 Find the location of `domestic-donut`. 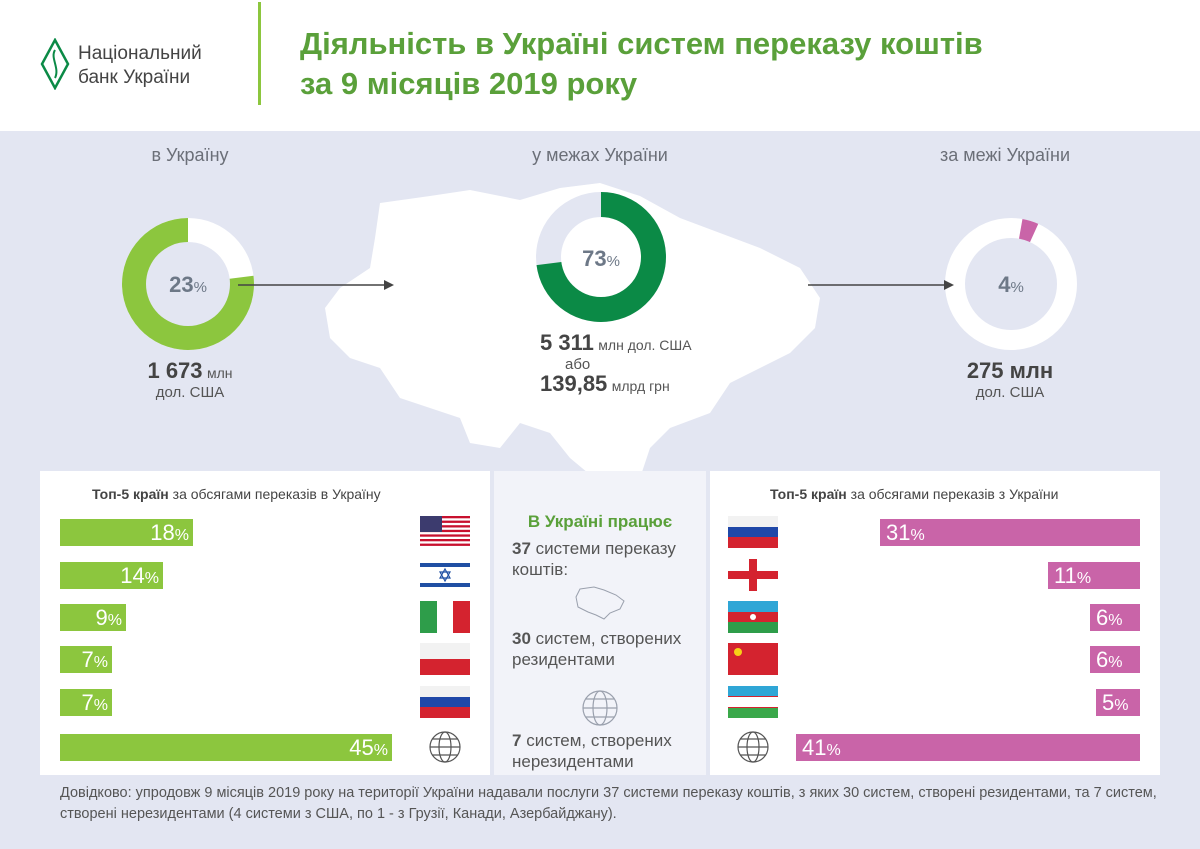

domestic-donut is located at coordinates (601, 257).